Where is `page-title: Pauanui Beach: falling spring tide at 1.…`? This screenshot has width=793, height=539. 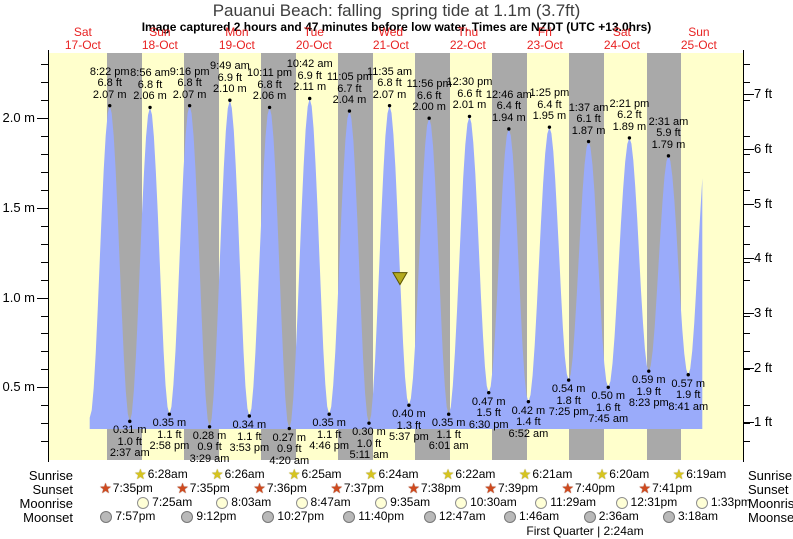 page-title: Pauanui Beach: falling spring tide at 1.… is located at coordinates (396, 10).